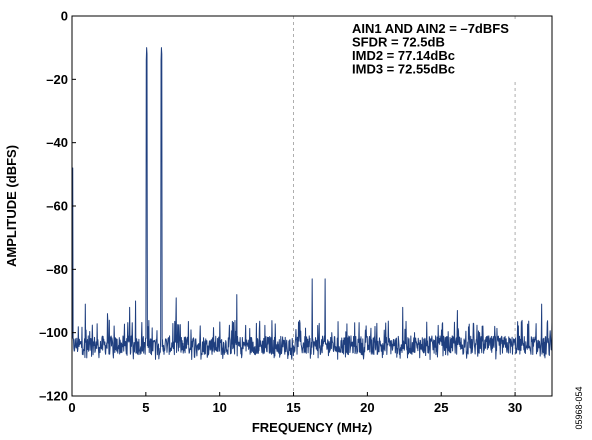  Describe the element at coordinates (145, 407) in the screenshot. I see `x-tick-label: 5` at that location.